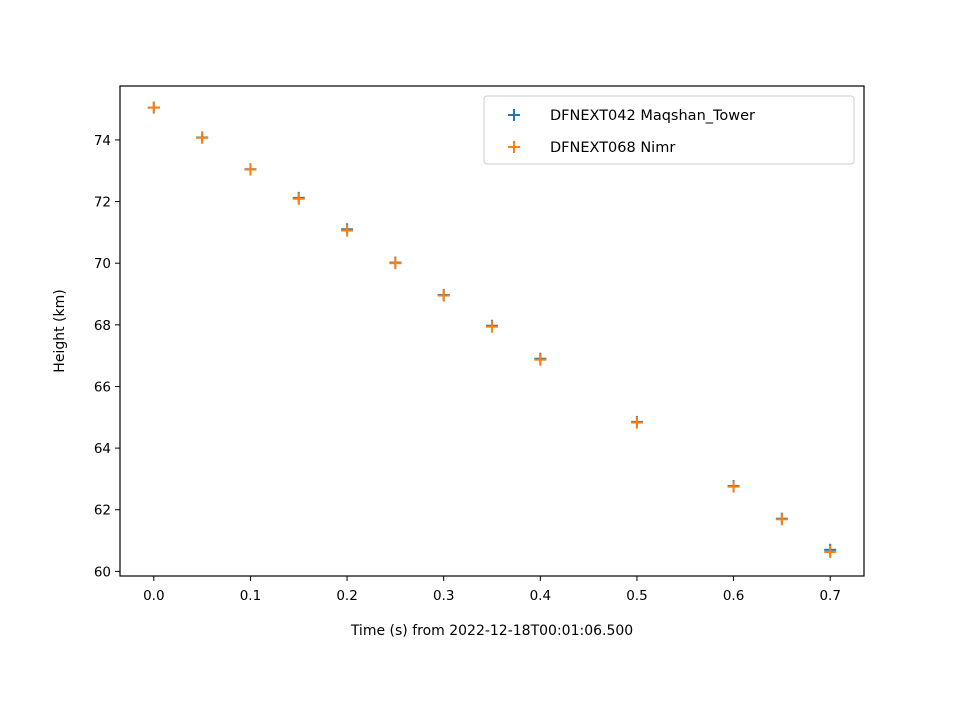 Image resolution: width=960 pixels, height=720 pixels. I want to click on y-tick-label: 62, so click(102, 511).